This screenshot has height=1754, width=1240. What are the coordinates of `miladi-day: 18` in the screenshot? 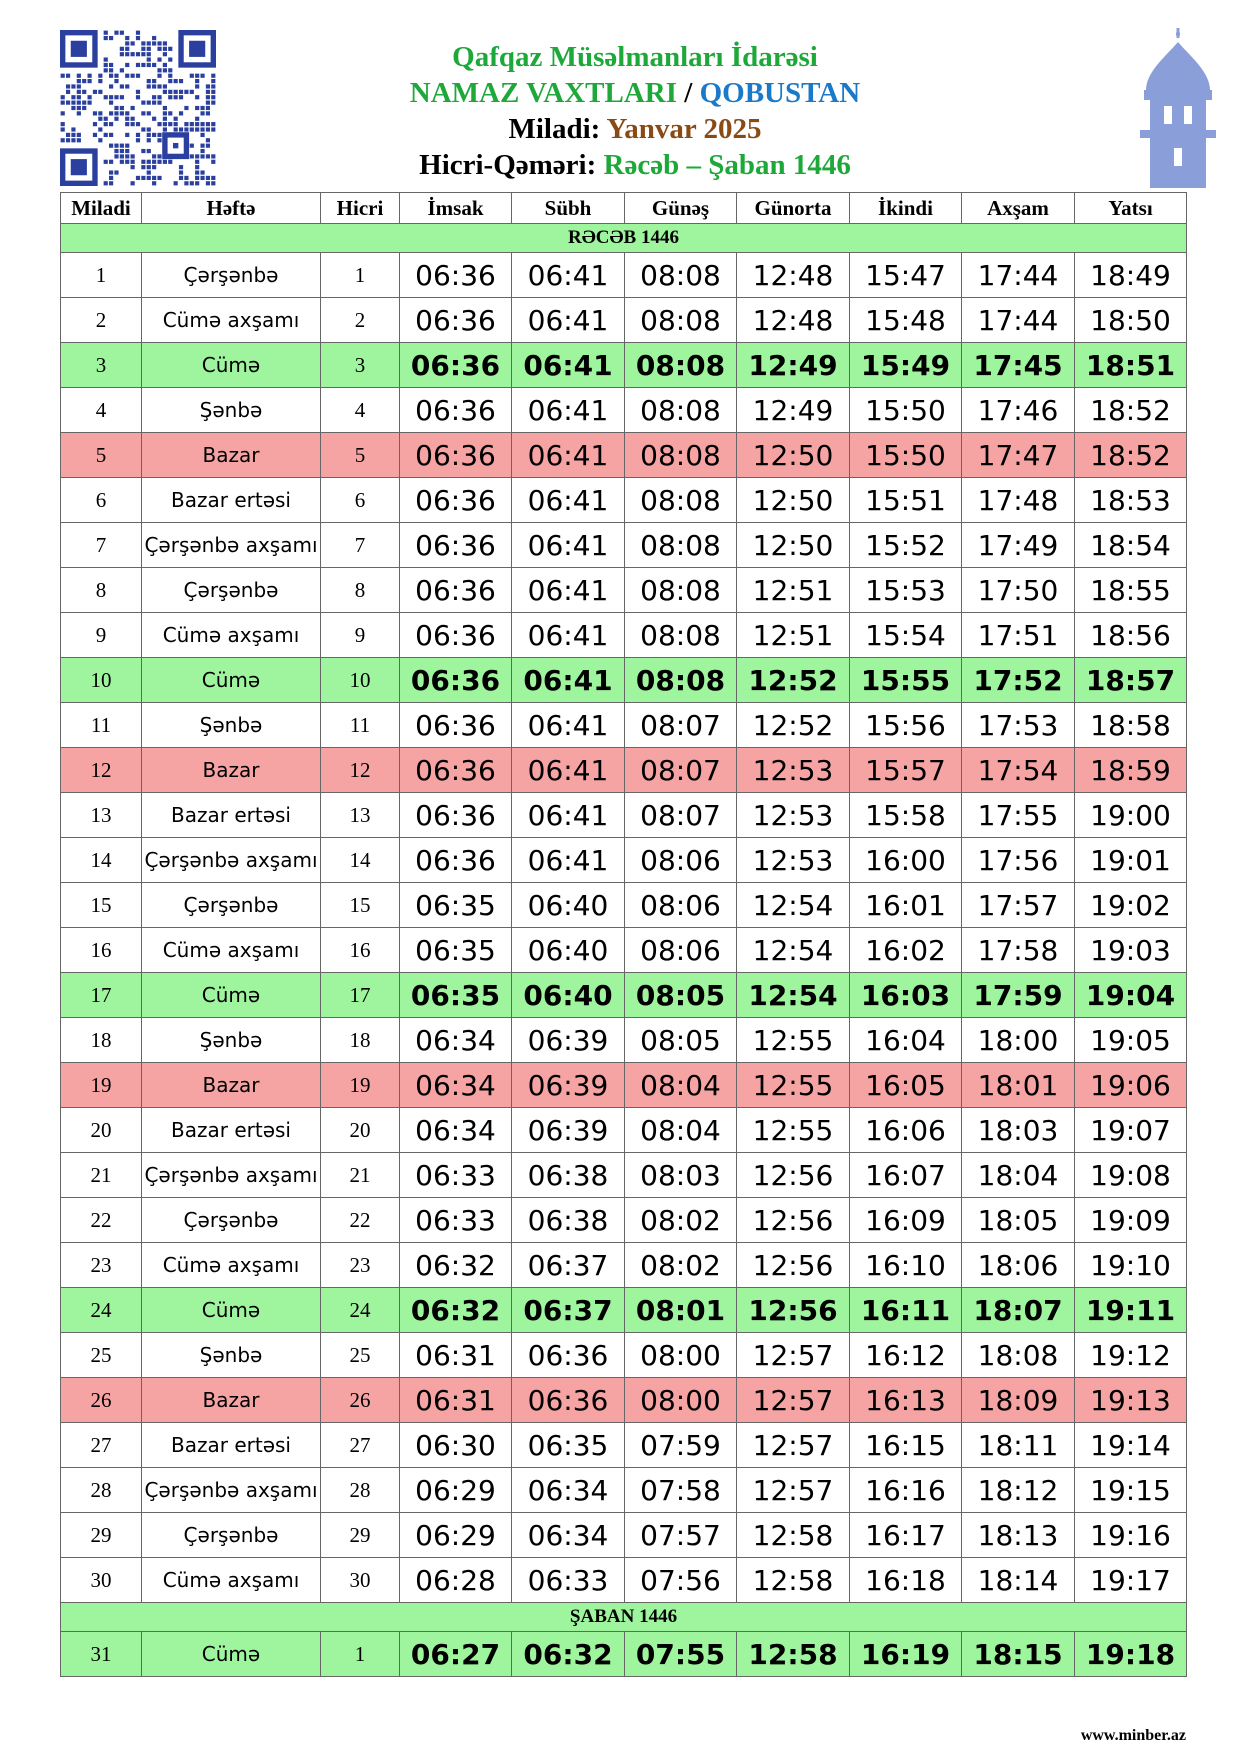 It's located at (101, 1040).